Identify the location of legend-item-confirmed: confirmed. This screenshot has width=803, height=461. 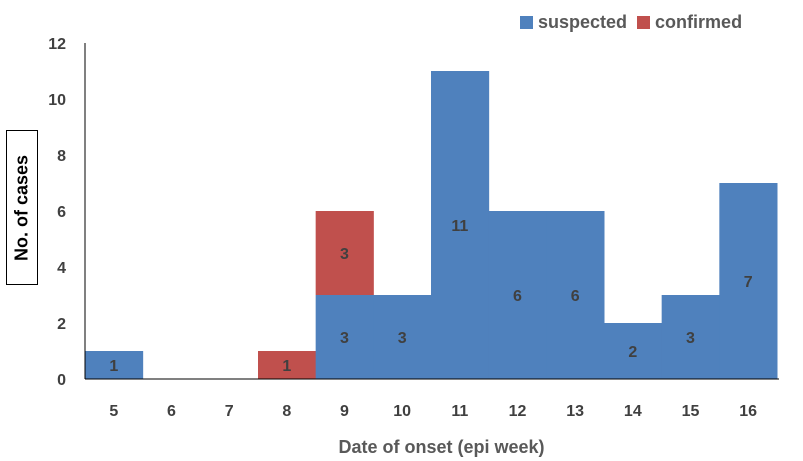
(689, 22).